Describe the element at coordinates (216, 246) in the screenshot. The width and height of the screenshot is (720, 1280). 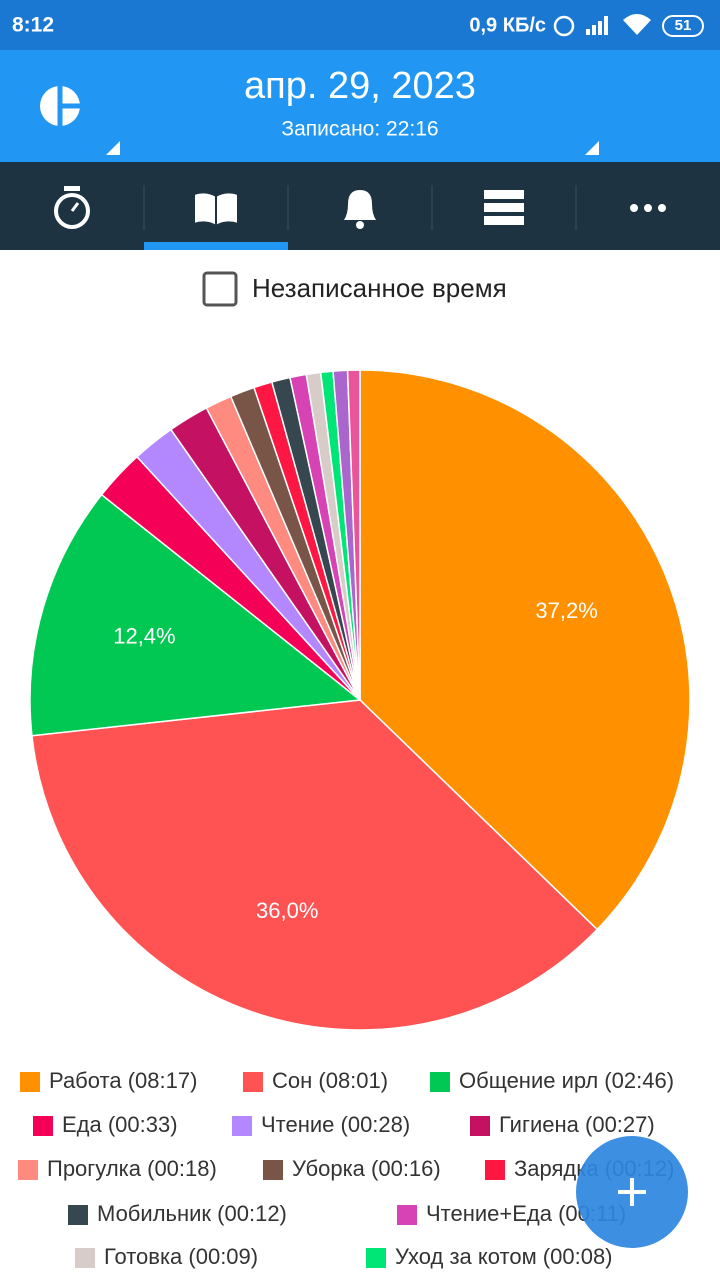
I see `active-tab-indicator` at that location.